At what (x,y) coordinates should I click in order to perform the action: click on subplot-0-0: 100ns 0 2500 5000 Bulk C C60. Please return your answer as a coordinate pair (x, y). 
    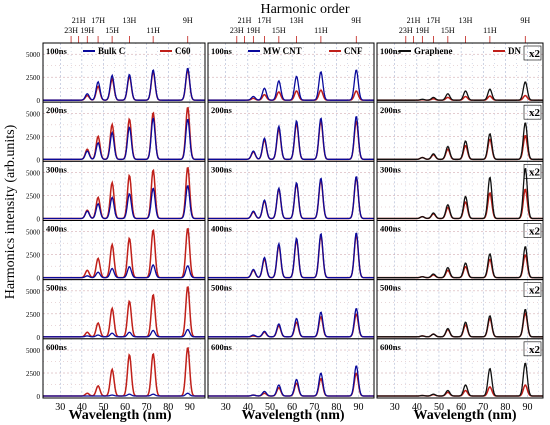
    Looking at the image, I should click on (116, 73).